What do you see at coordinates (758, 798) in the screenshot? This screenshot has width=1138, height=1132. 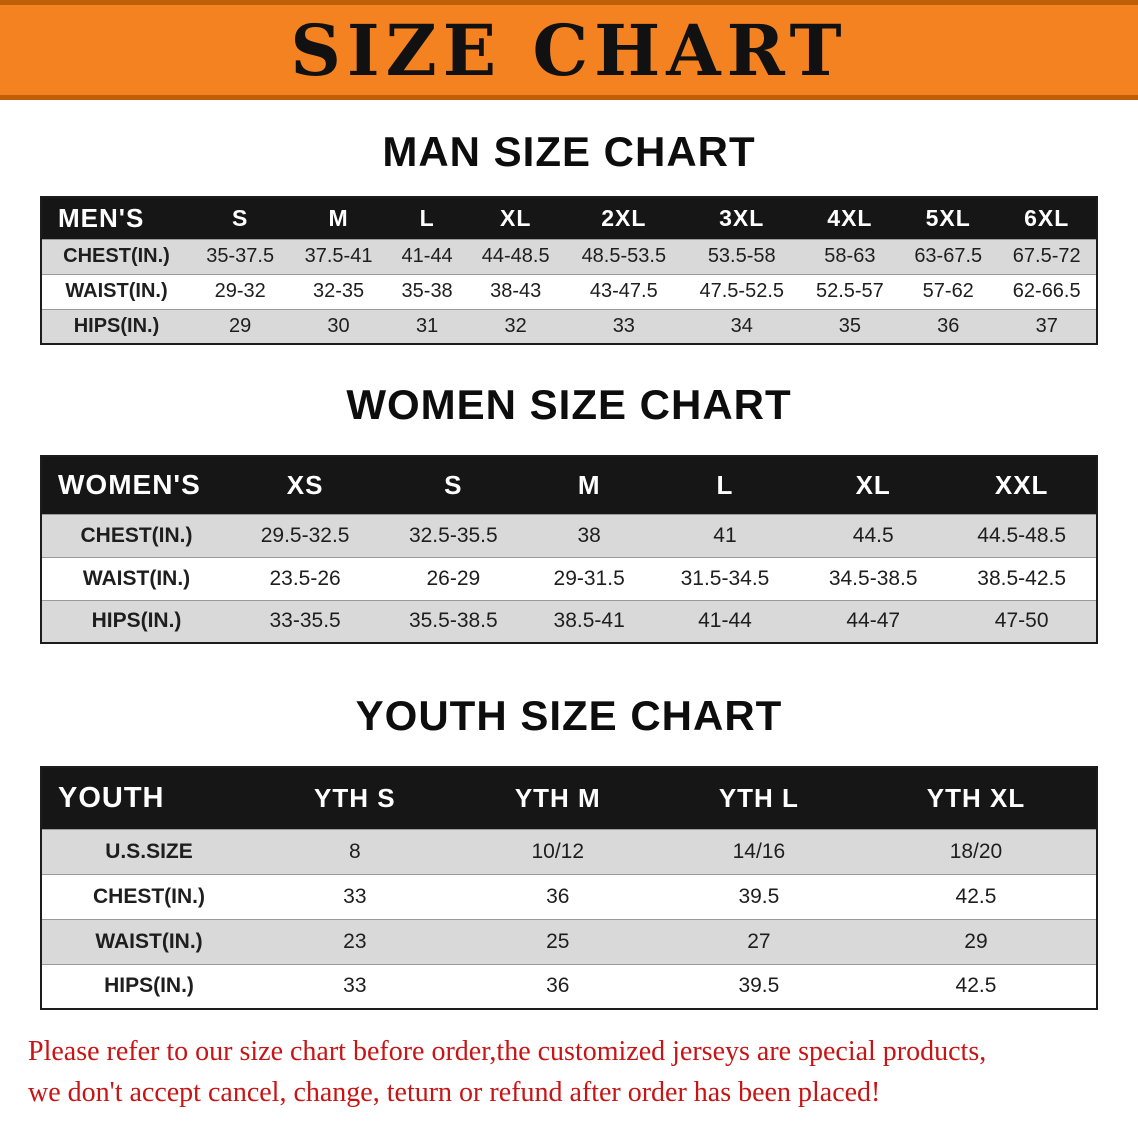 I see `size-header-cell: YTH L` at bounding box center [758, 798].